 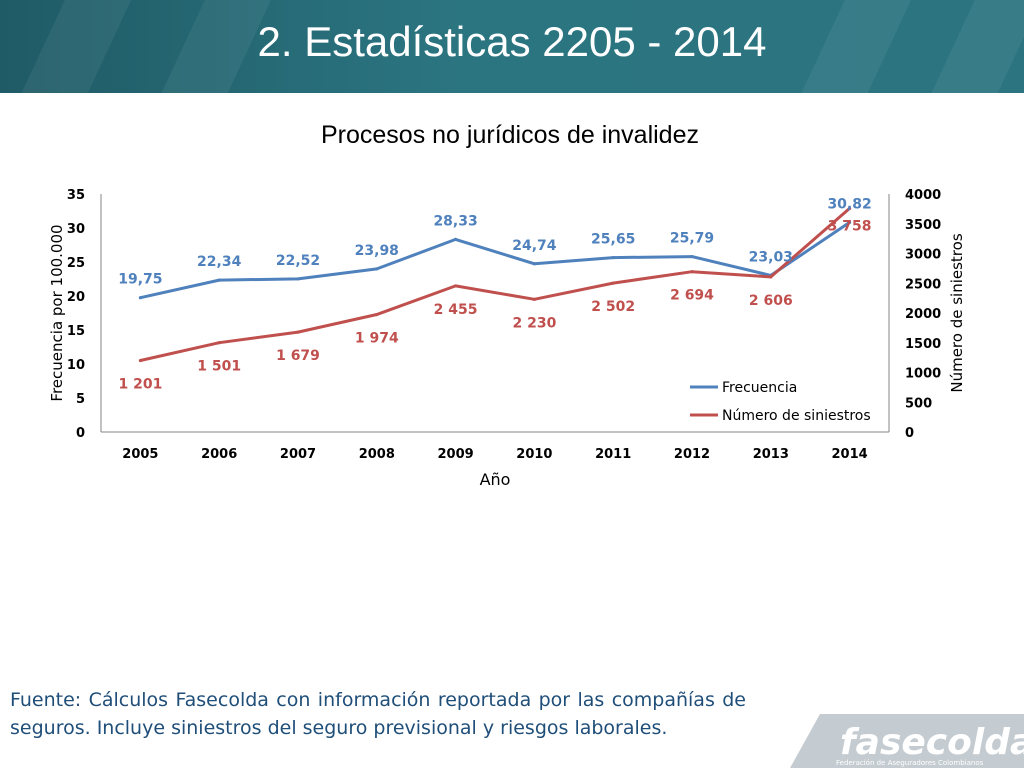 I want to click on x-tick-label: 2010, so click(x=534, y=454).